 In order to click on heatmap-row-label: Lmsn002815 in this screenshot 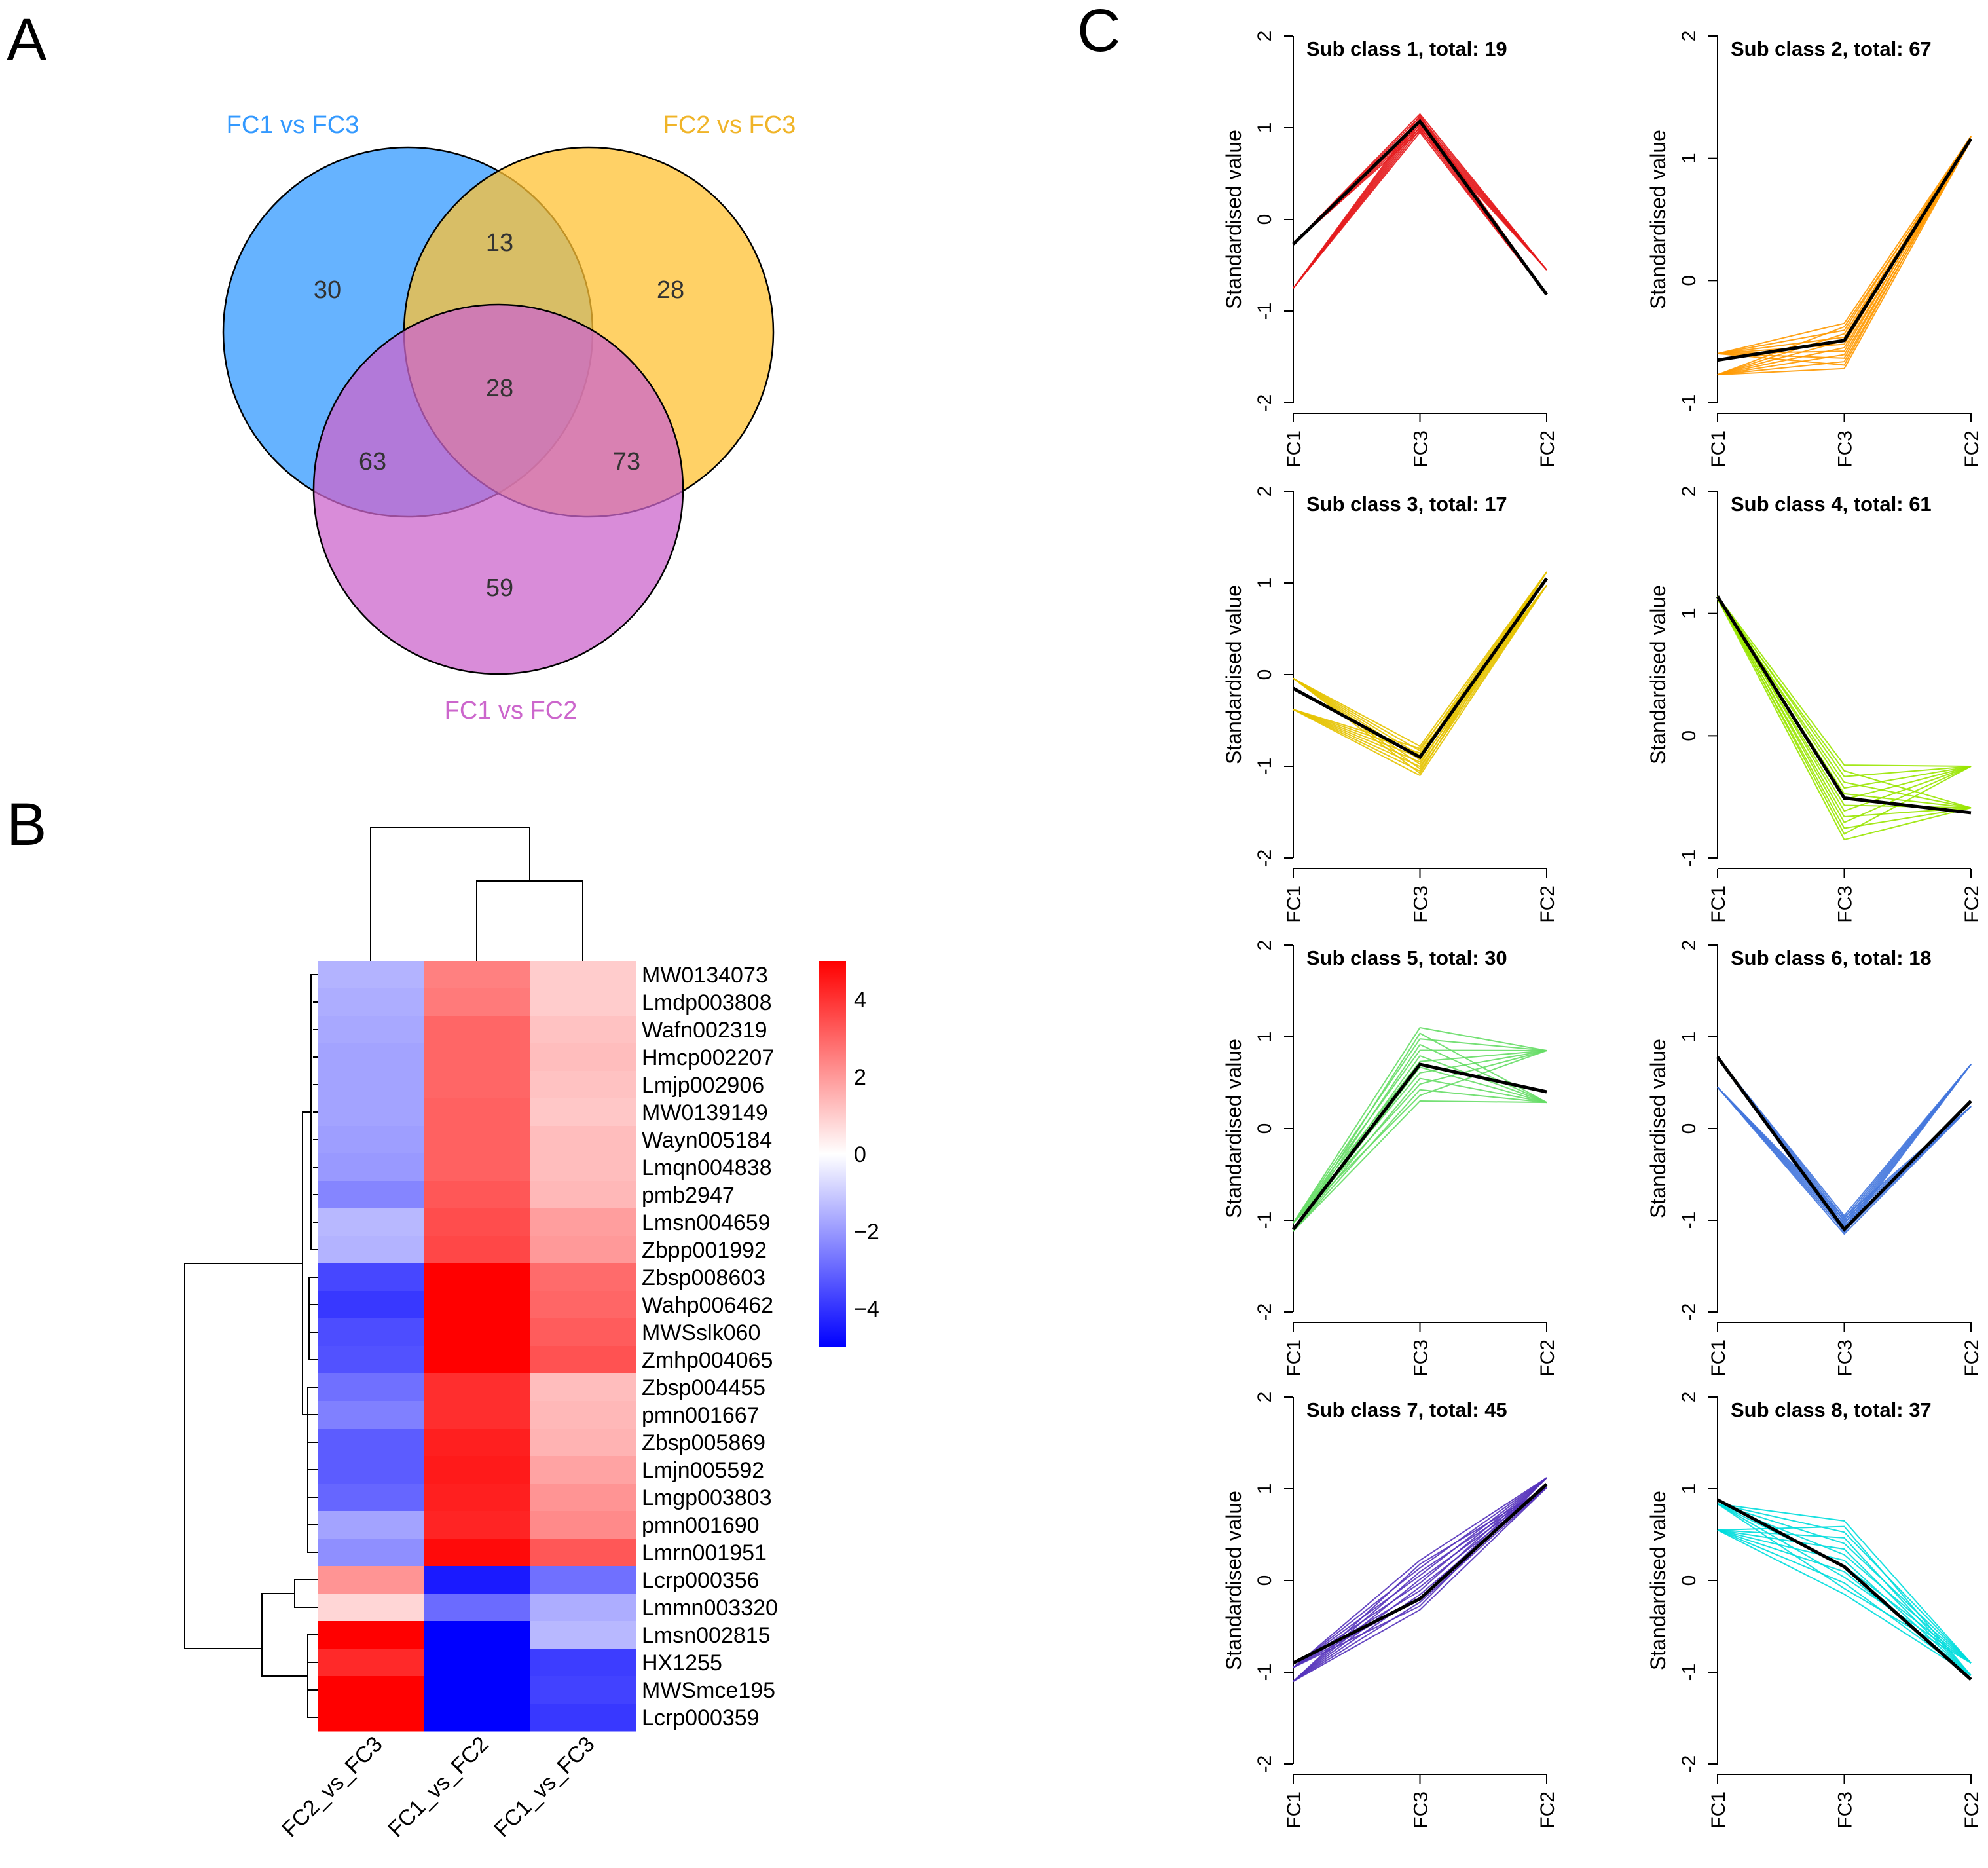, I will do `click(706, 1635)`.